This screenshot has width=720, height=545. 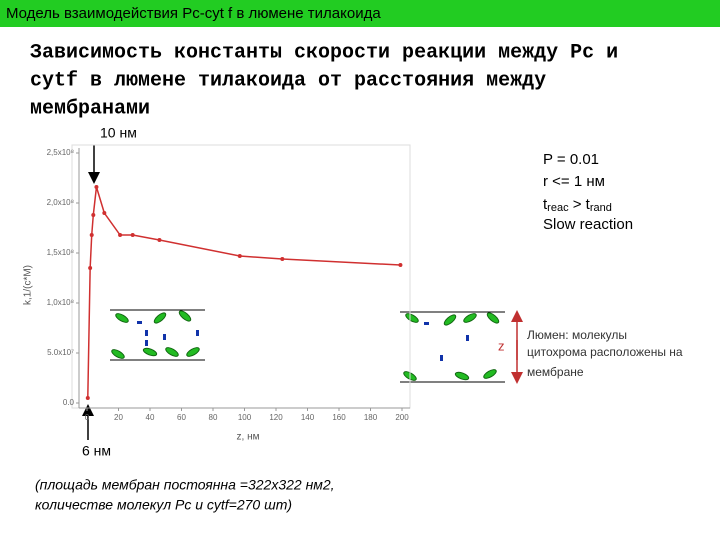 I want to click on x-tick-label: 160, so click(x=339, y=417).